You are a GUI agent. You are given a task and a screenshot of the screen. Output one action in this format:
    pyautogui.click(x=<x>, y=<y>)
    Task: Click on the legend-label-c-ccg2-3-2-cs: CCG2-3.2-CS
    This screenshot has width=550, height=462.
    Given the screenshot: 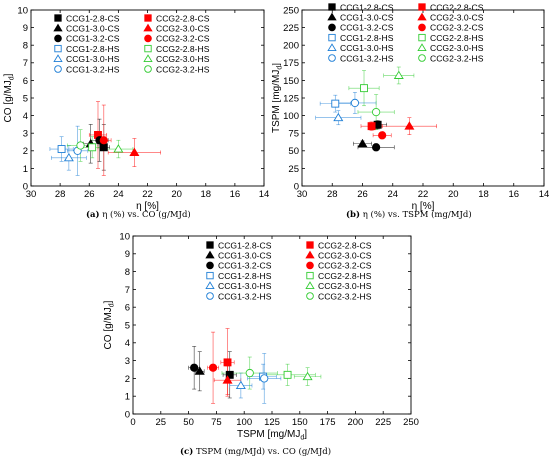 What is the action you would take?
    pyautogui.click(x=345, y=266)
    